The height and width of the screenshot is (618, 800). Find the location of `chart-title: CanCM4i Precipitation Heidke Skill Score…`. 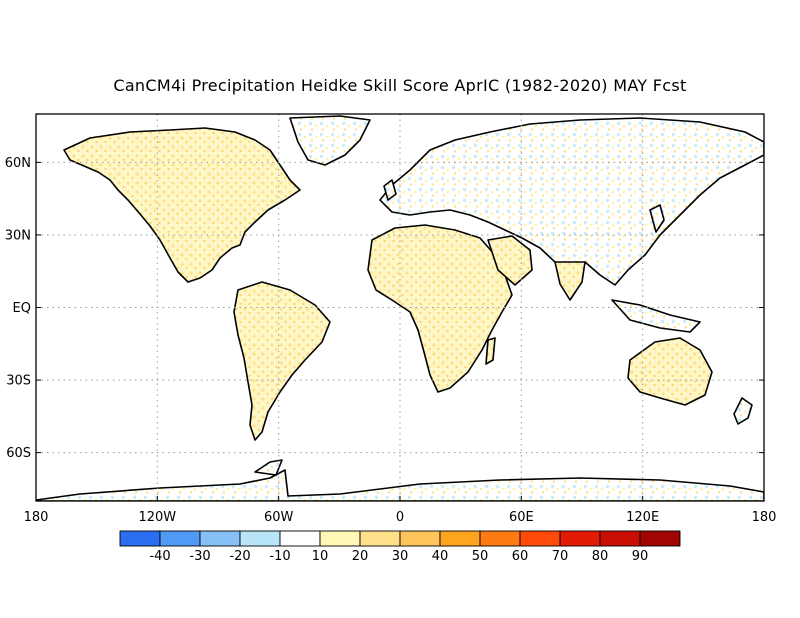

chart-title: CanCM4i Precipitation Heidke Skill Score… is located at coordinates (400, 85).